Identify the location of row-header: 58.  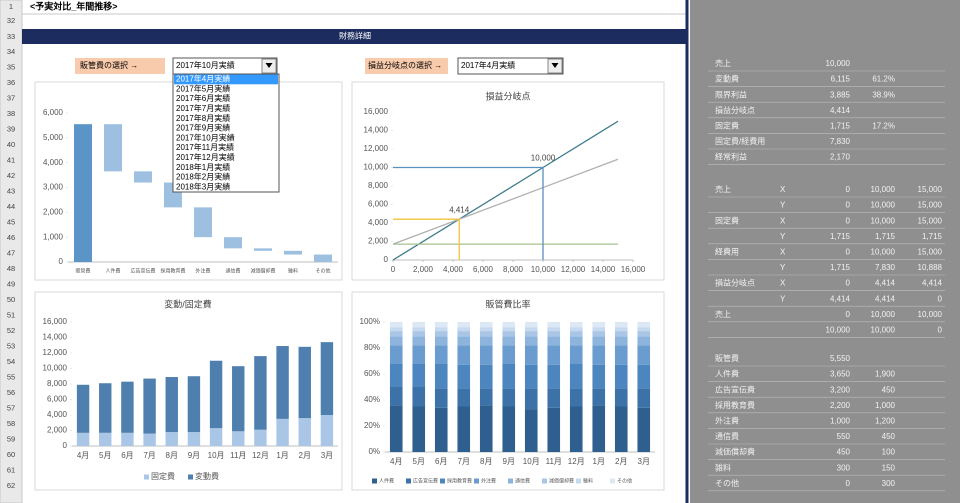
(11, 423).